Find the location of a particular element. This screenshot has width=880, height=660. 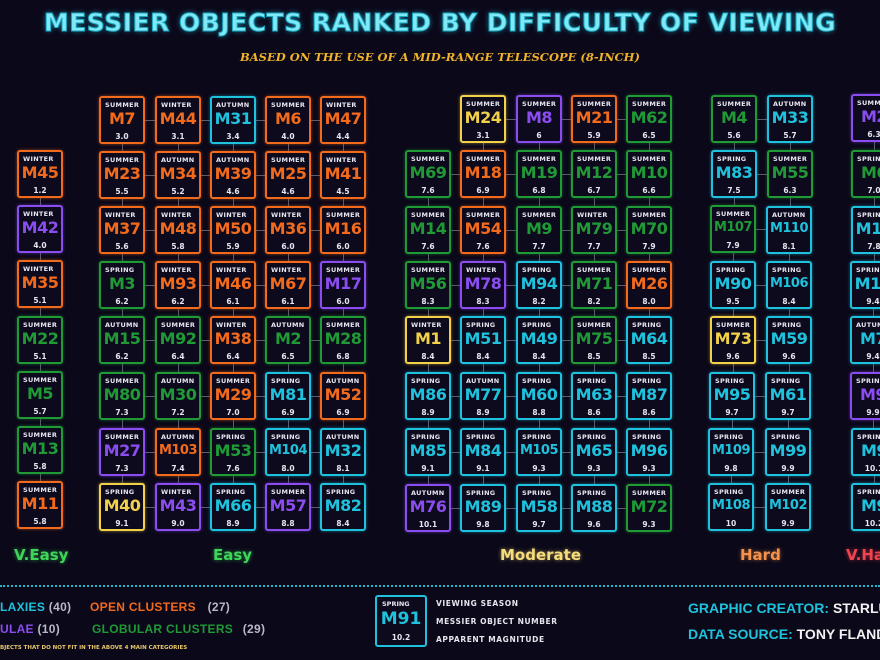

legend-nebulae-count: (10) is located at coordinates (49, 629).